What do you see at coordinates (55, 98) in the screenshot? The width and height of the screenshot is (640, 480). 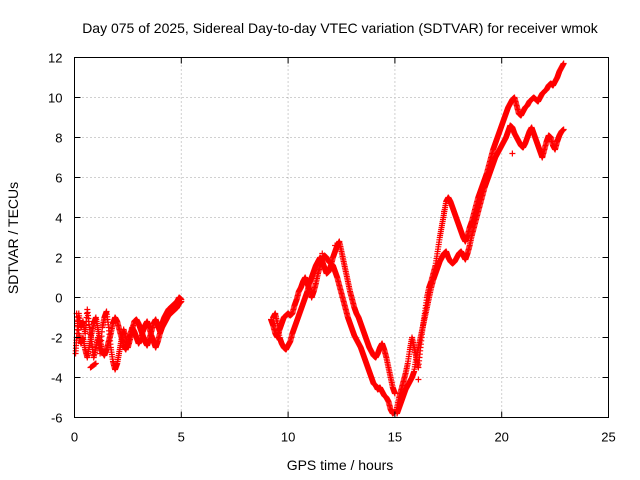 I see `y-tick-label: 10` at bounding box center [55, 98].